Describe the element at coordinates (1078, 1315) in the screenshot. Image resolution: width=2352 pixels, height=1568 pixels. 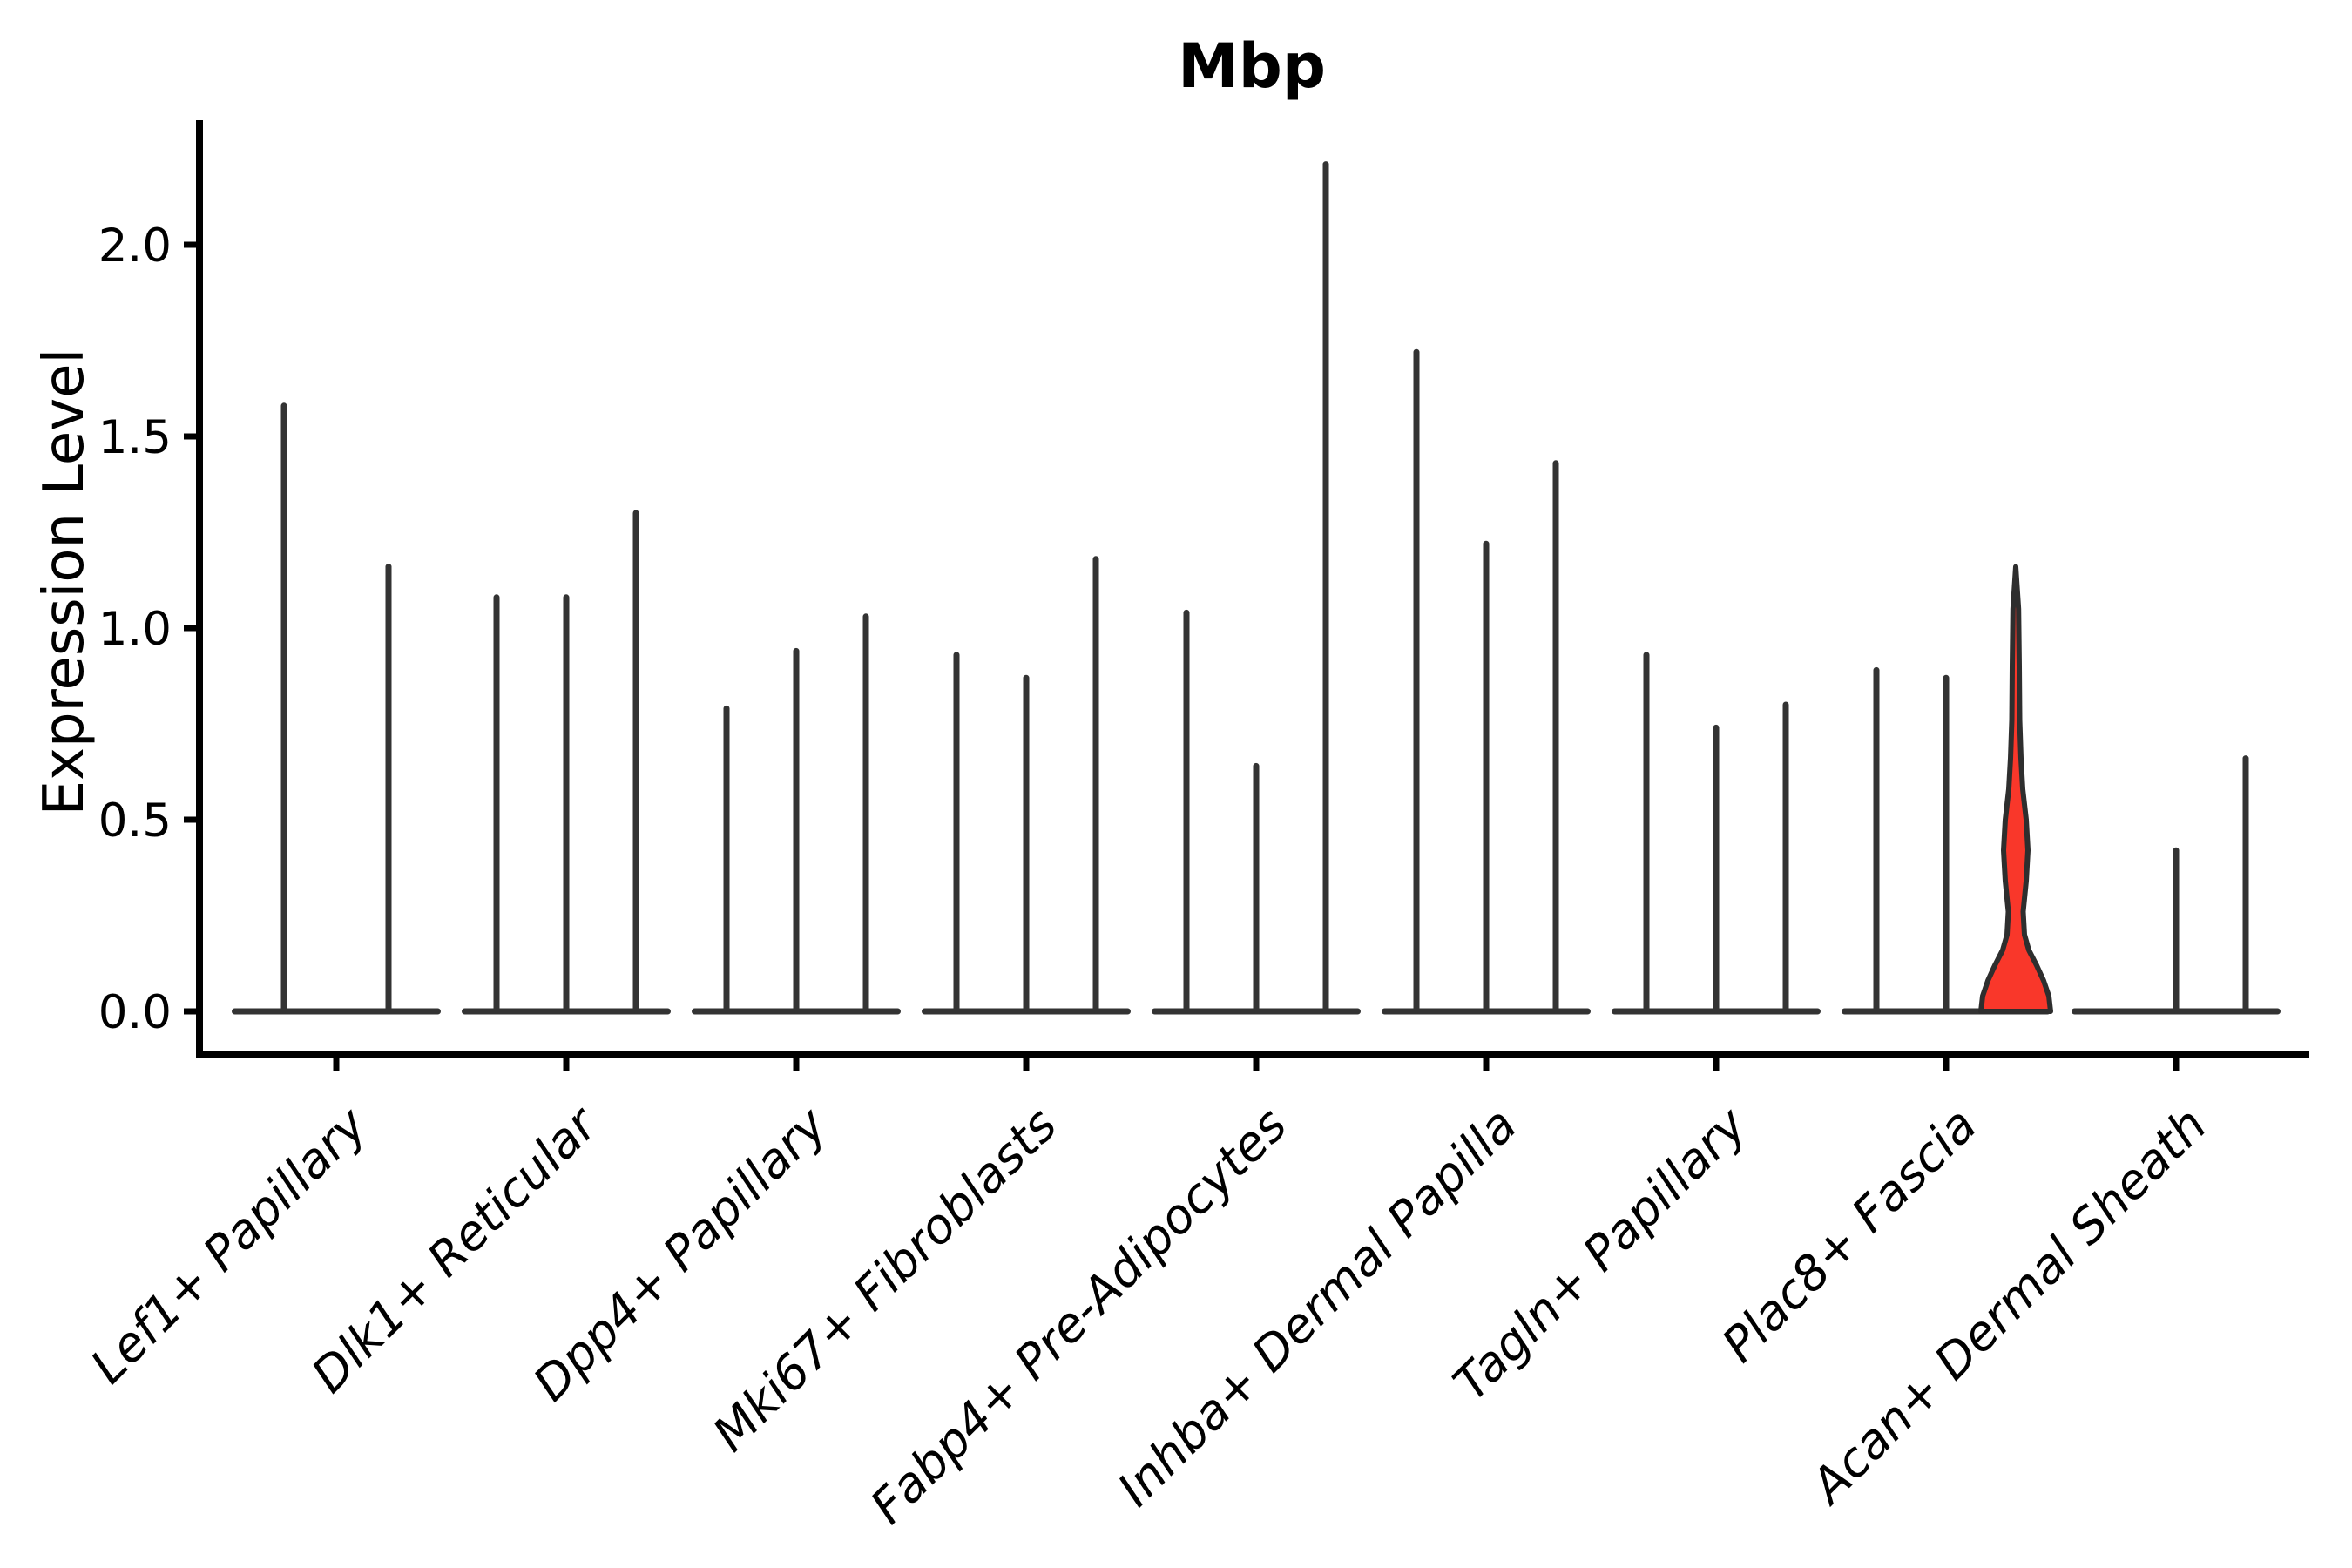
I see `x-tick-label: Fabp4+ Pre-Adipocytes` at that location.